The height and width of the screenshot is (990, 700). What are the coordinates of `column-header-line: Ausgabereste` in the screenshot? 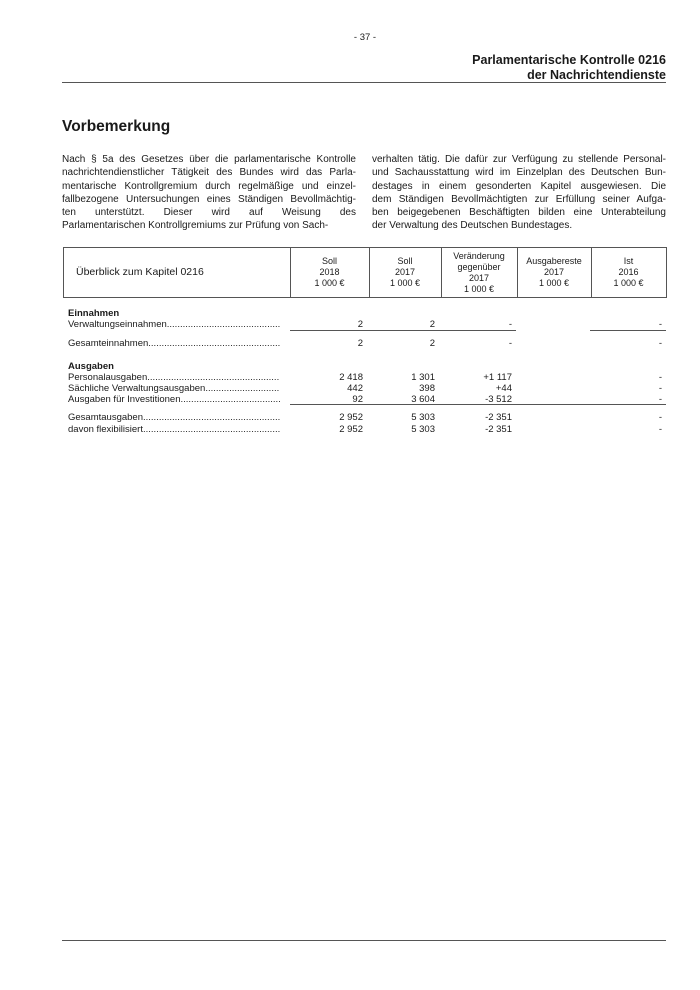 It's located at (554, 261).